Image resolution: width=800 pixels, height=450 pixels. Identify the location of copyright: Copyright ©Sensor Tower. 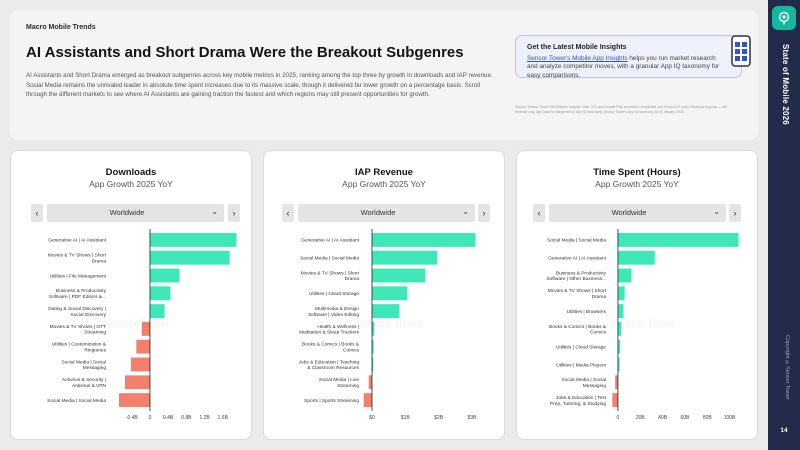
(787, 367).